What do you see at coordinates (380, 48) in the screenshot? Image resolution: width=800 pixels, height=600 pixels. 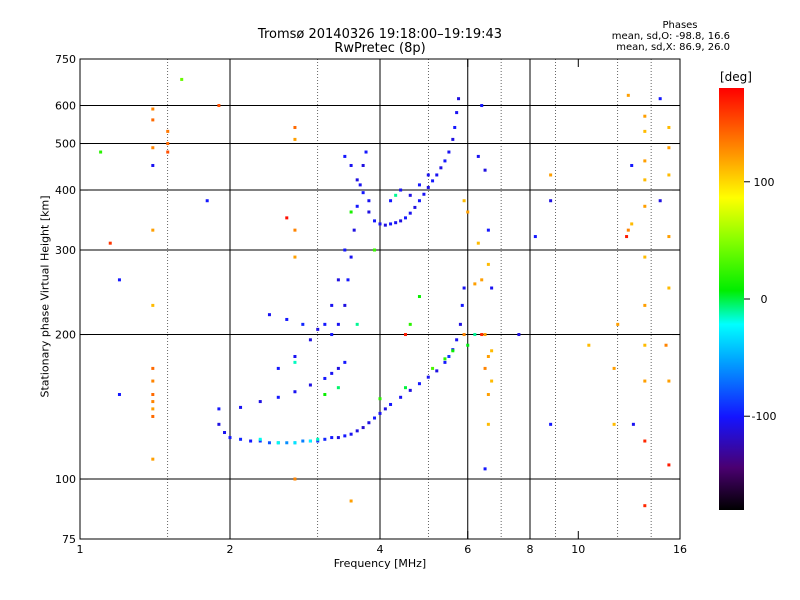 I see `chart-title-line2: RwPretec (8p)` at bounding box center [380, 48].